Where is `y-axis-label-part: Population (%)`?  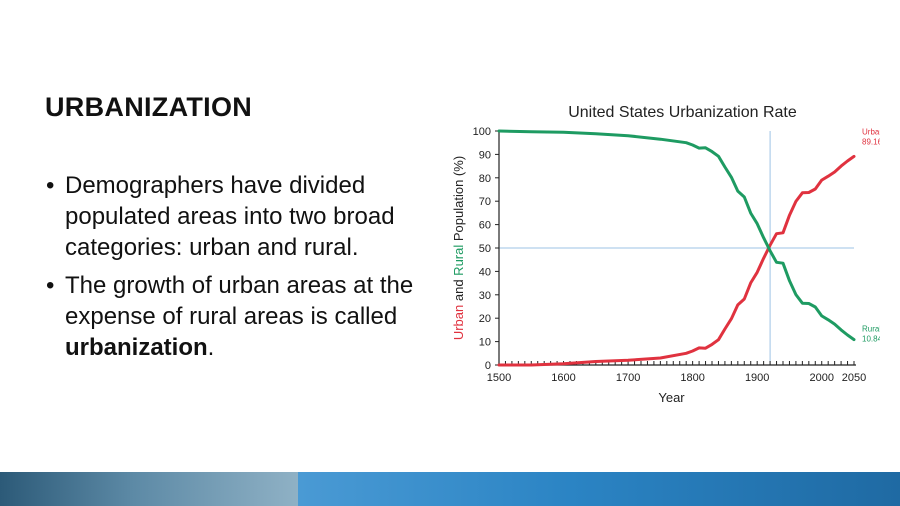
y-axis-label-part: Population (%) is located at coordinates (458, 200).